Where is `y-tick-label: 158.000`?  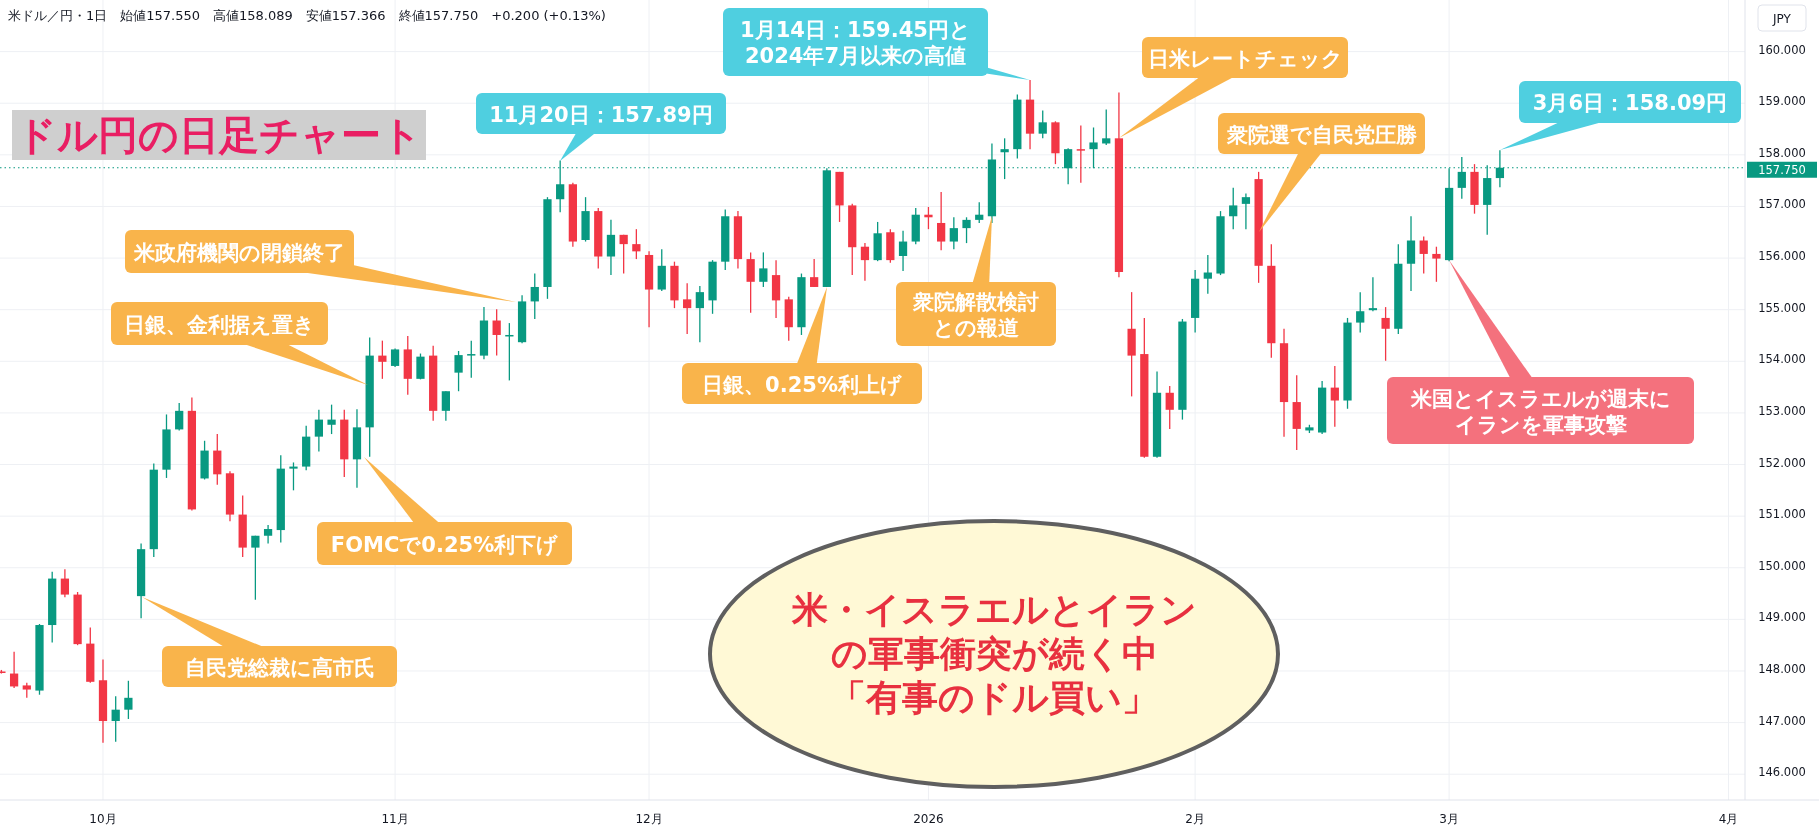
y-tick-label: 158.000 is located at coordinates (1782, 152).